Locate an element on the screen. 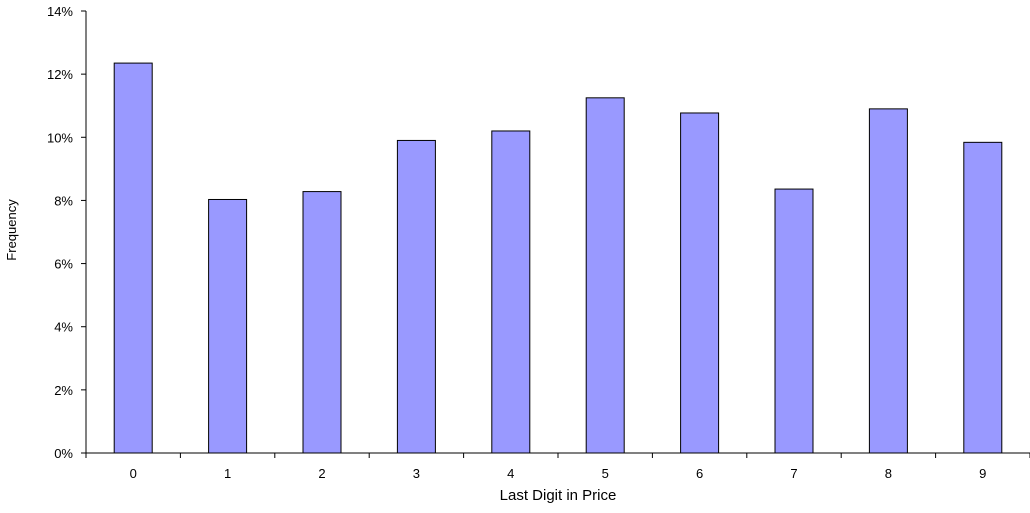 This screenshot has height=513, width=1030. x-tick-label: 2 is located at coordinates (321, 473).